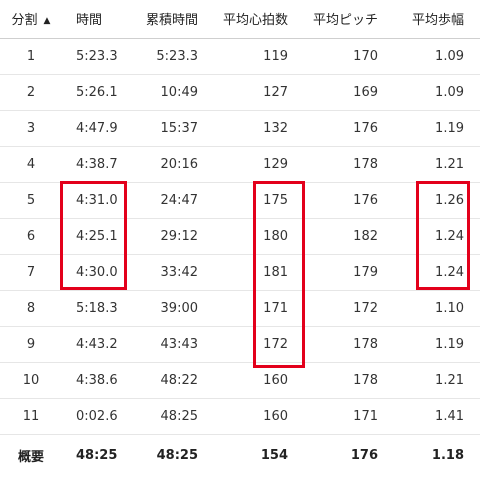 Image resolution: width=480 pixels, height=477 pixels. I want to click on cell-cumulative-time: 15:37, so click(178, 128).